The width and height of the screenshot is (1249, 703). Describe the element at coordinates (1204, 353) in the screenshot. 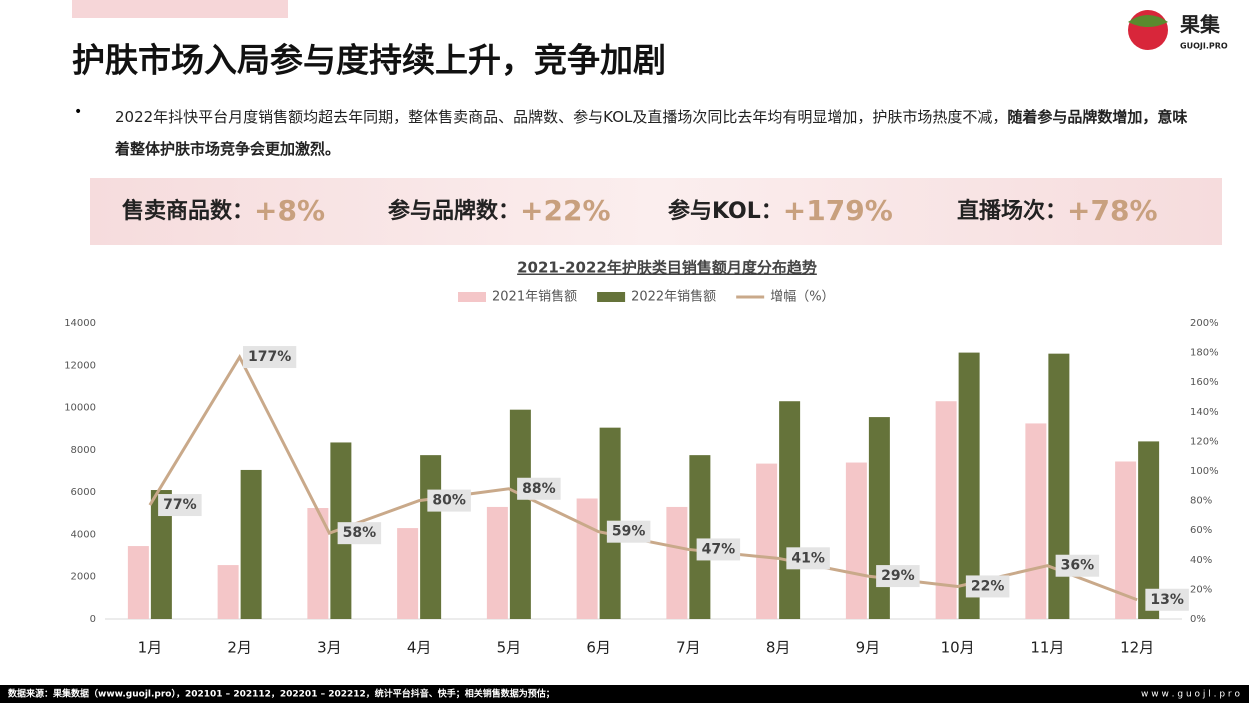

I see `y2-tick-label: 180%` at that location.